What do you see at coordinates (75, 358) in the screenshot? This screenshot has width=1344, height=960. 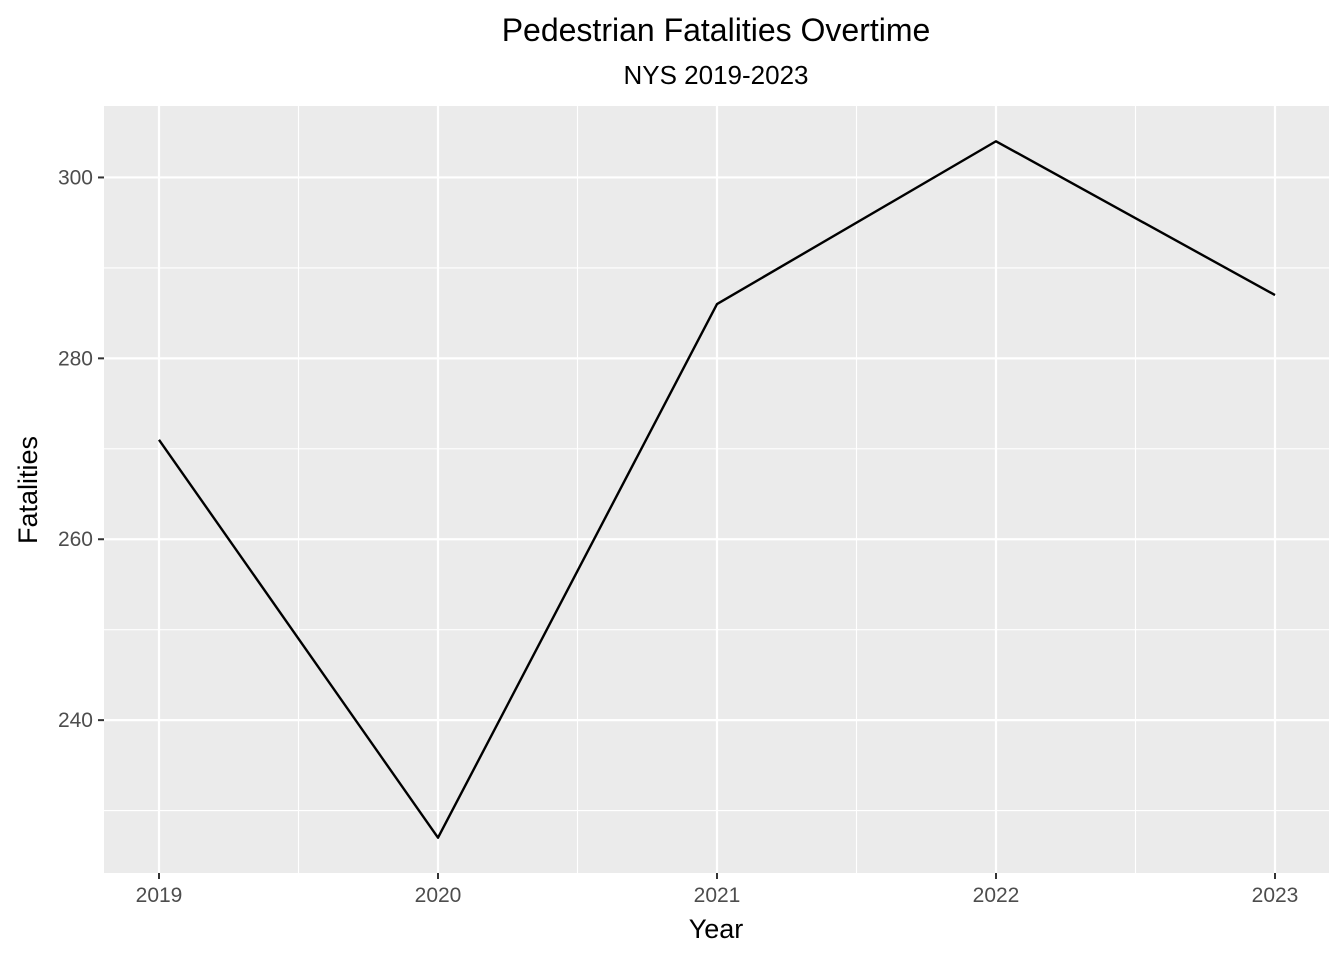 I see `y-tick-label: 280` at bounding box center [75, 358].